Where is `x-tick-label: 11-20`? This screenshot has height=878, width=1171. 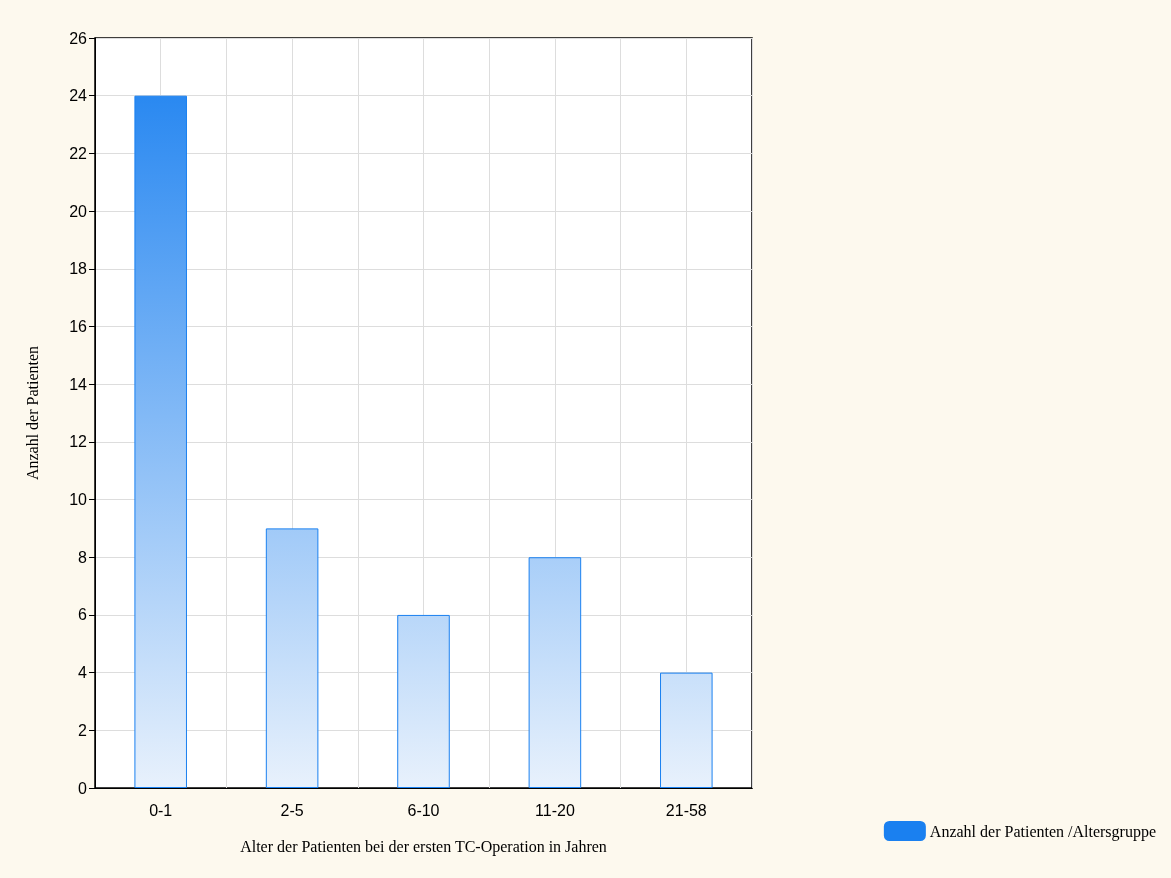
x-tick-label: 11-20 is located at coordinates (555, 810).